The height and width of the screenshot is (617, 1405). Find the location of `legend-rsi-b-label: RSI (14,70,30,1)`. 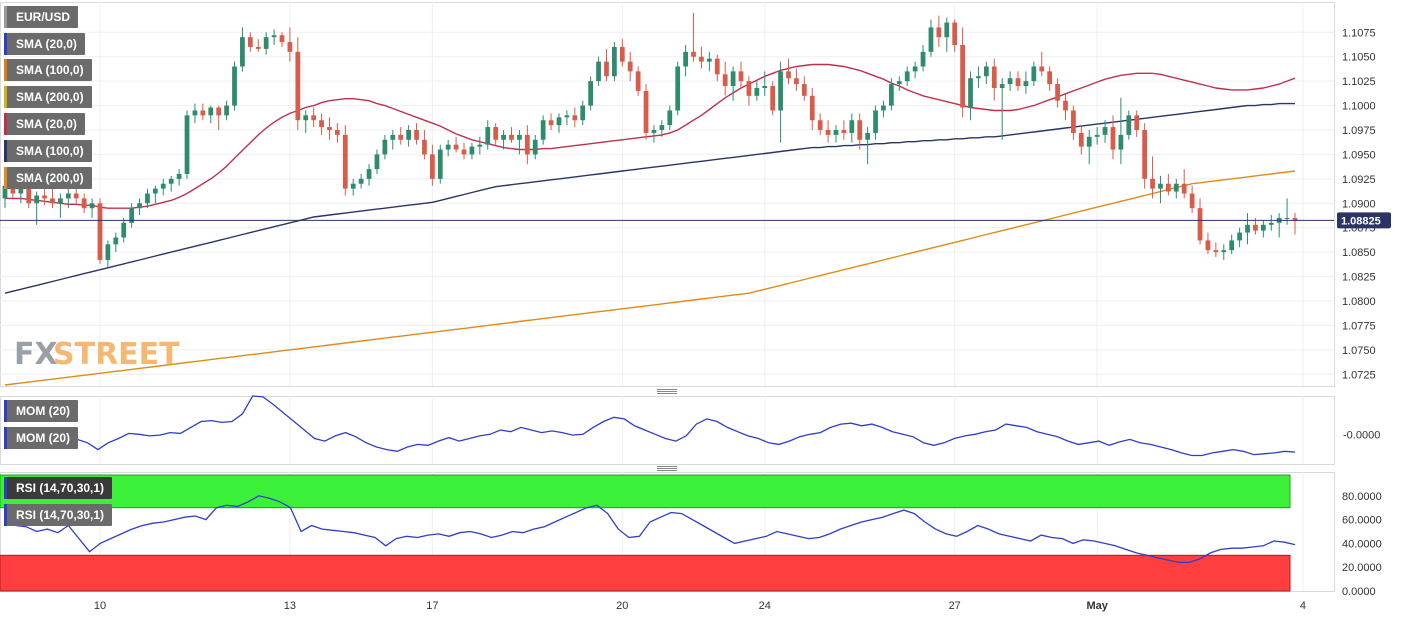

legend-rsi-b-label: RSI (14,70,30,1) is located at coordinates (60, 515).